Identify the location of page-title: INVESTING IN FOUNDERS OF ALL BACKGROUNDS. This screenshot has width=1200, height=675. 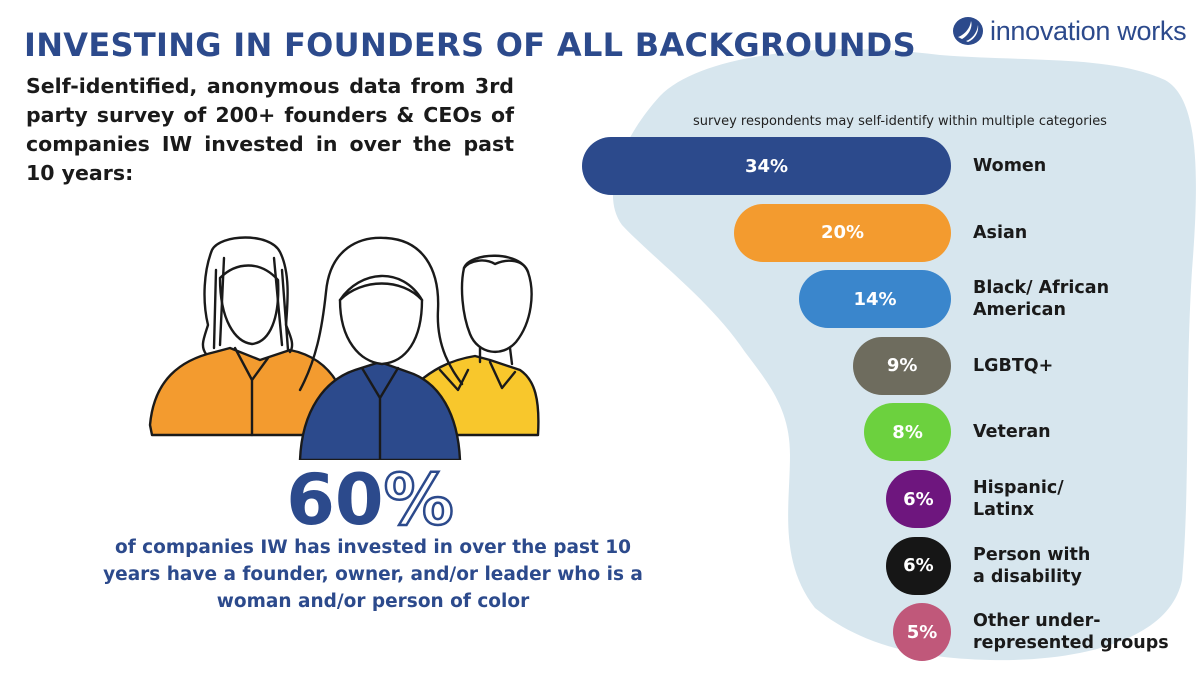
(470, 45).